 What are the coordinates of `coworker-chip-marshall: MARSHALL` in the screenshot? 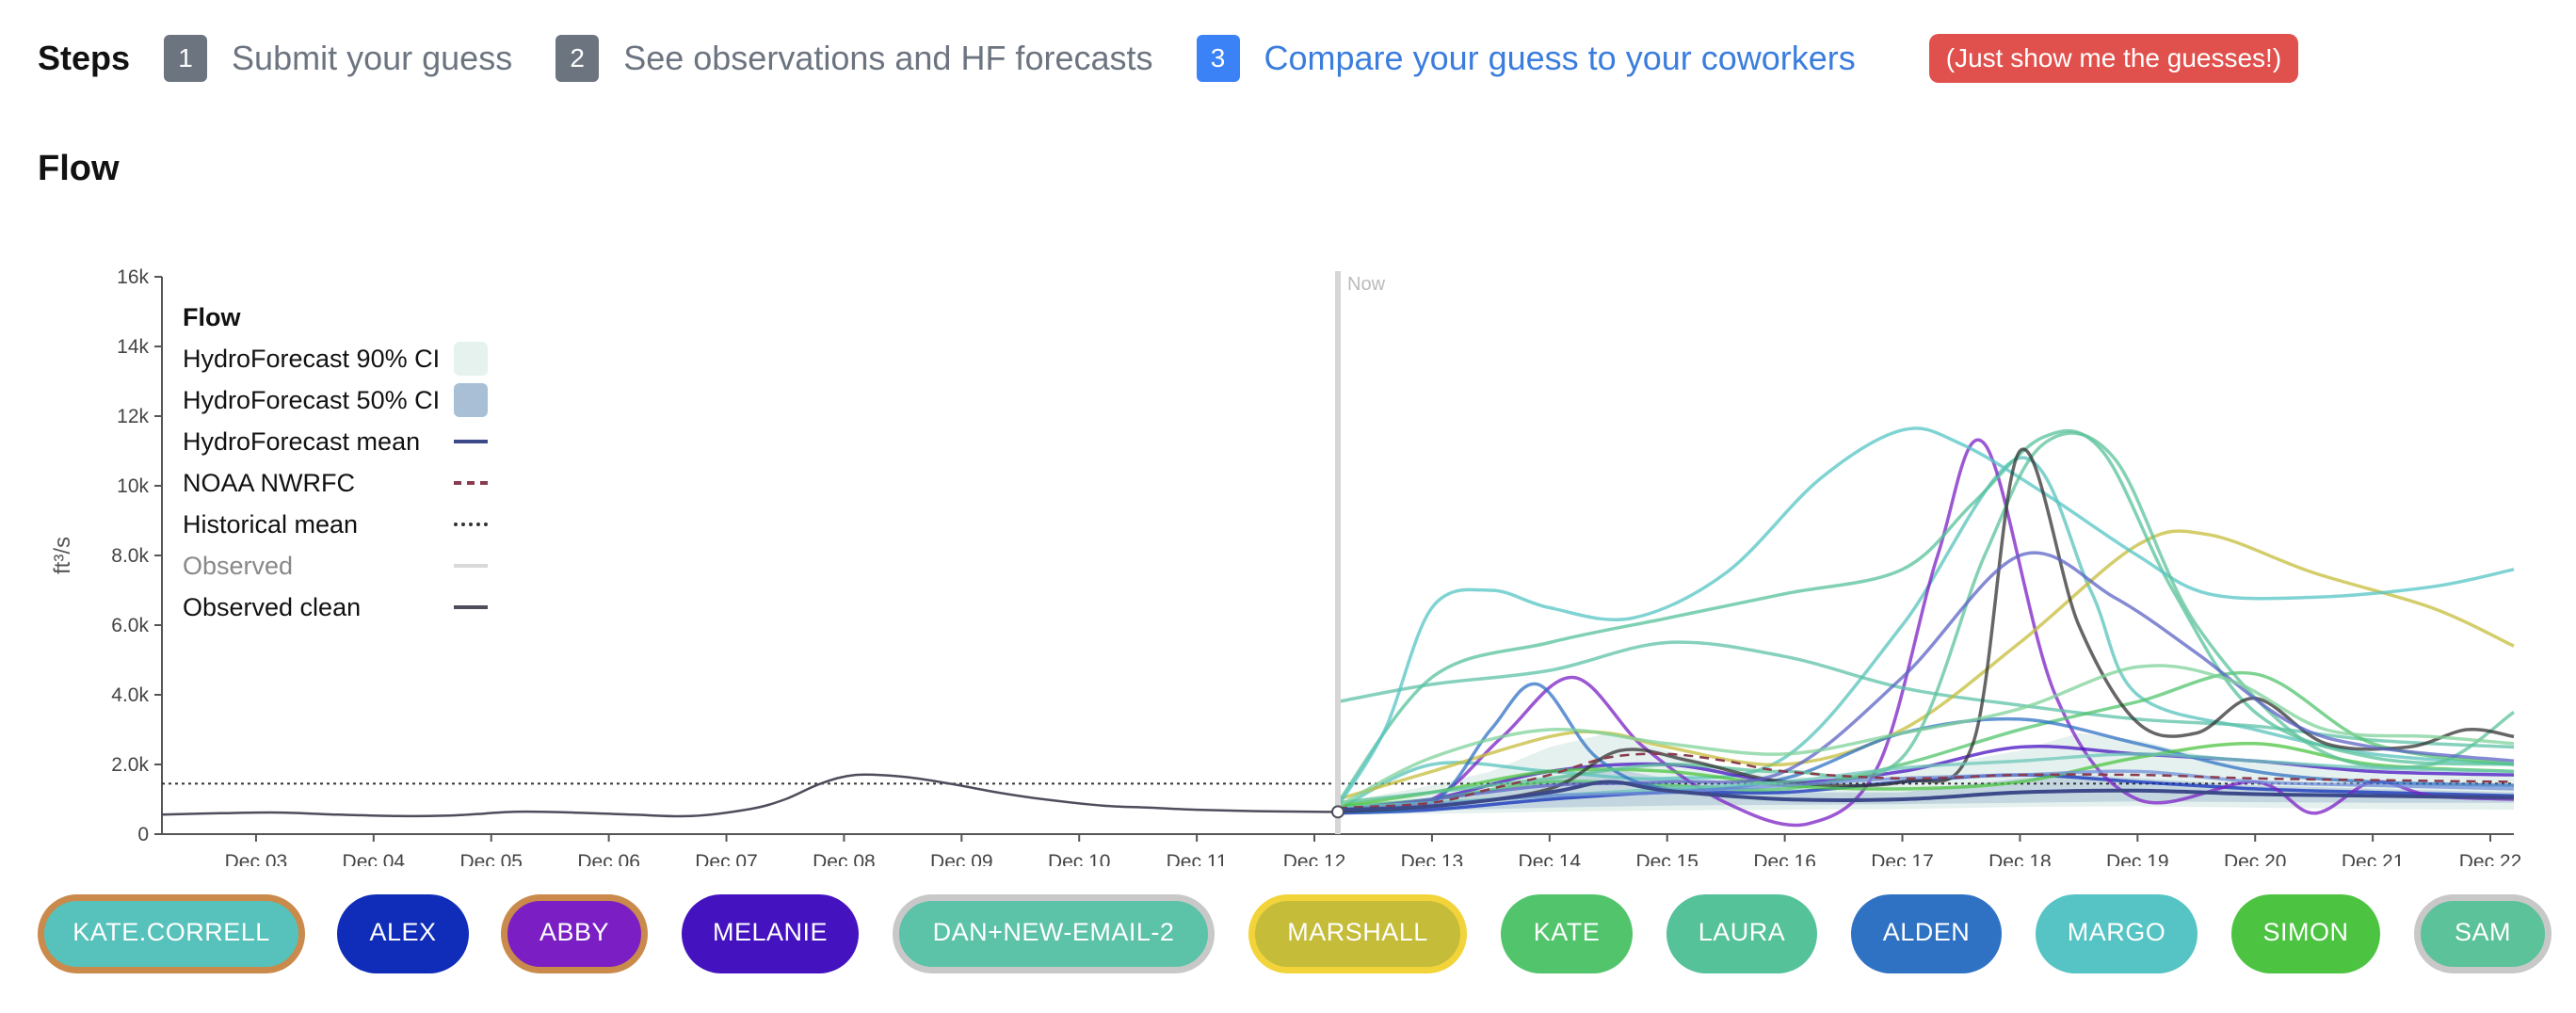 It's located at (1357, 933).